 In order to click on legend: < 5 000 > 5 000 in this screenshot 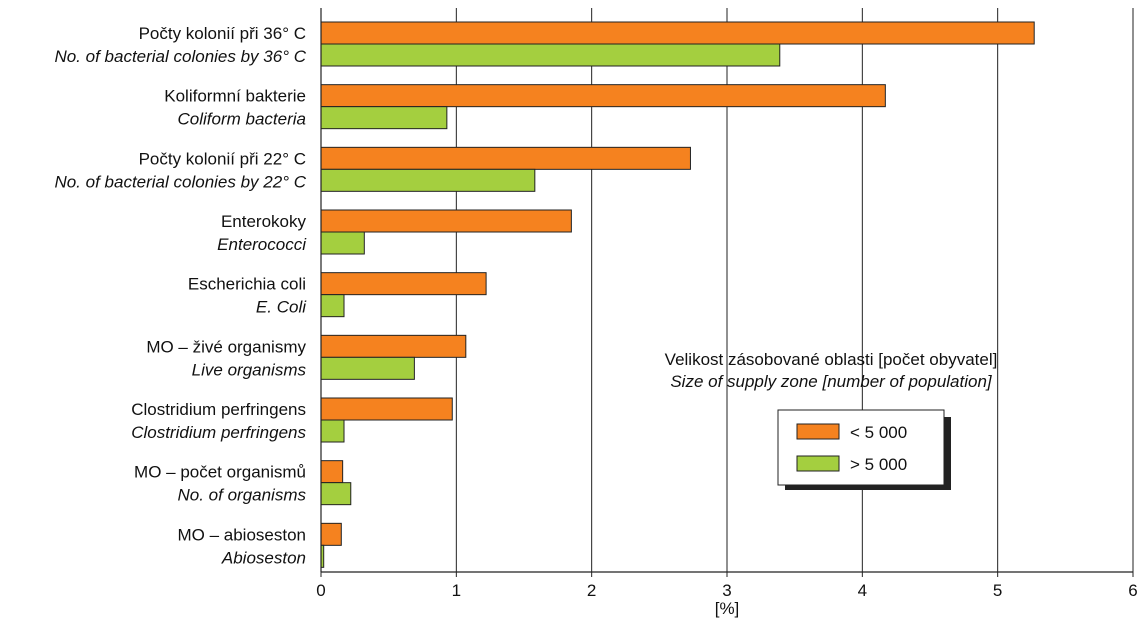, I will do `click(864, 449)`.